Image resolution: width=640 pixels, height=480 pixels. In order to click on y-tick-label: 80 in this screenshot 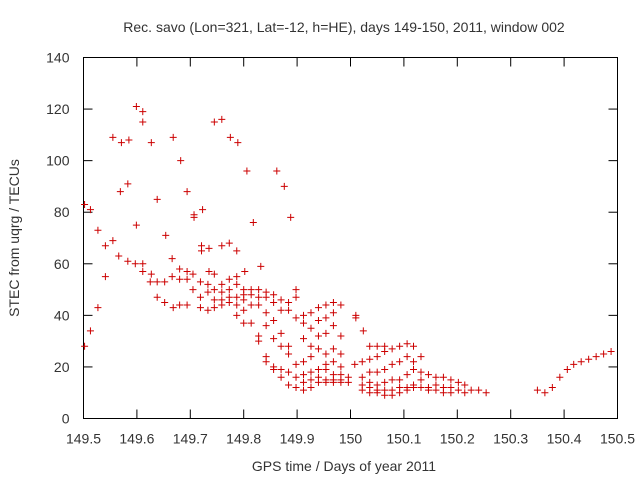, I will do `click(62, 212)`.